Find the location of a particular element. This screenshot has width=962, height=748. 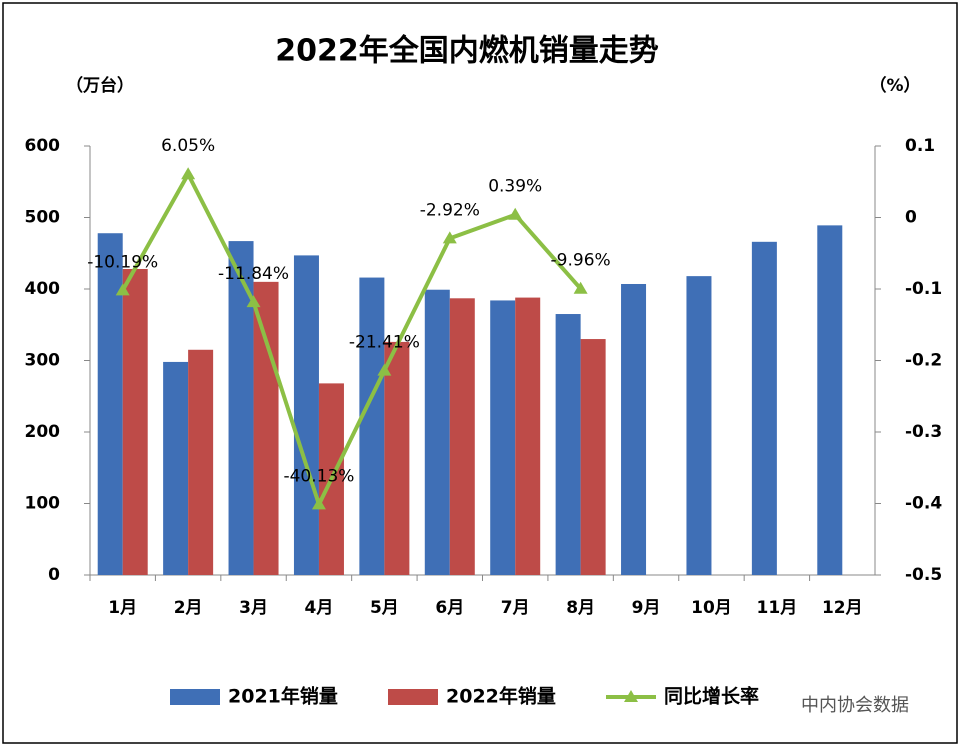

y-axis-label: （万台） is located at coordinates (100, 85).